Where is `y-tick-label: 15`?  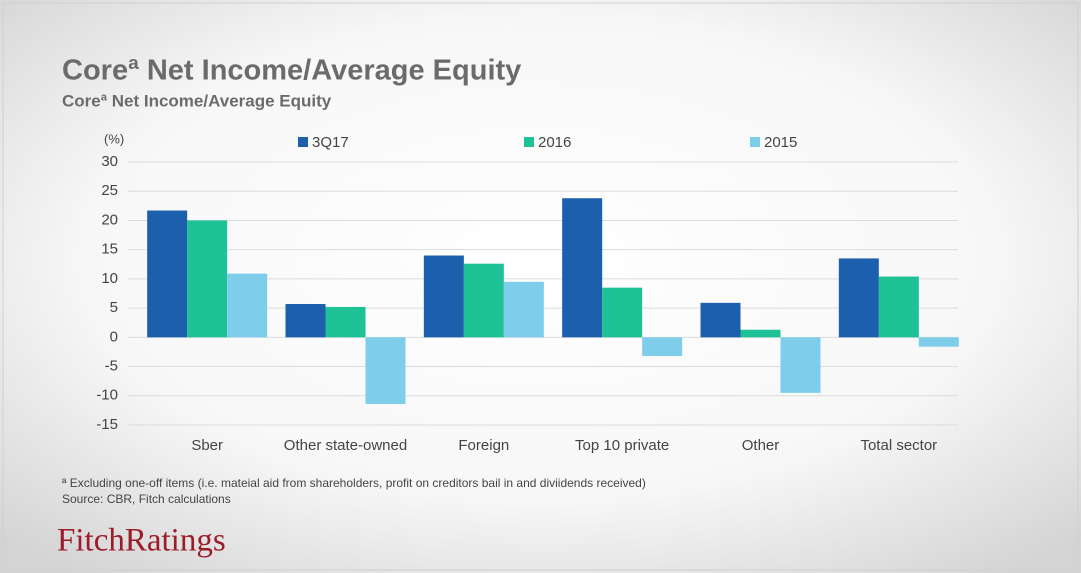
y-tick-label: 15 is located at coordinates (109, 249).